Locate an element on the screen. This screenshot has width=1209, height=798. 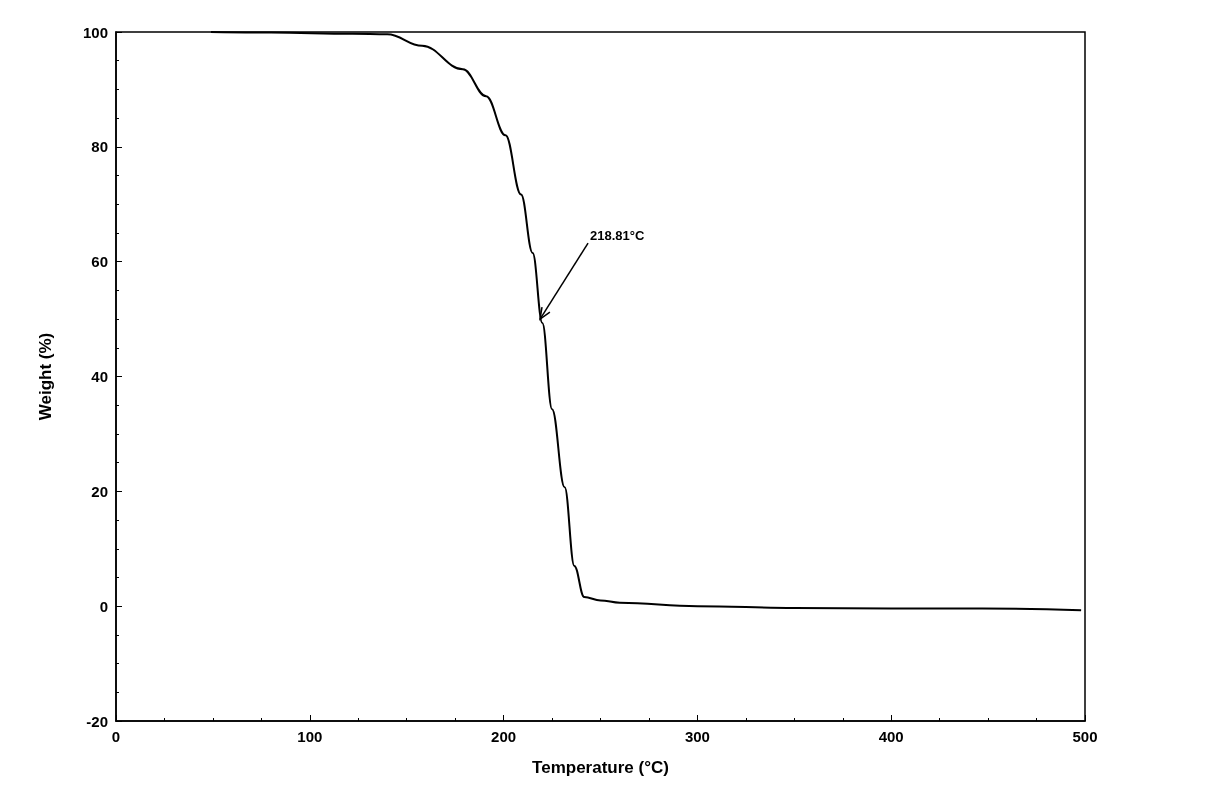
x-tick-label: 0 is located at coordinates (116, 736).